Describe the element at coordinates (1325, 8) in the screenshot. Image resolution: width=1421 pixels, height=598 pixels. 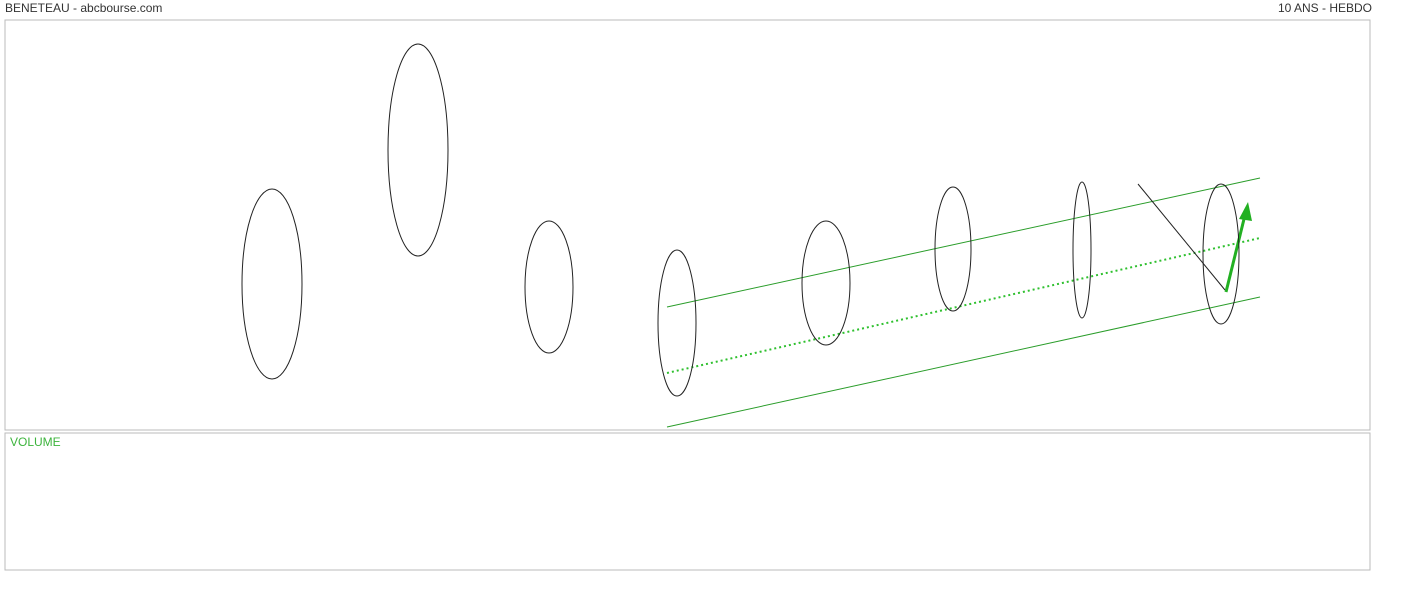
I see `chart-subtitle: 10 ANS - HEBDO` at that location.